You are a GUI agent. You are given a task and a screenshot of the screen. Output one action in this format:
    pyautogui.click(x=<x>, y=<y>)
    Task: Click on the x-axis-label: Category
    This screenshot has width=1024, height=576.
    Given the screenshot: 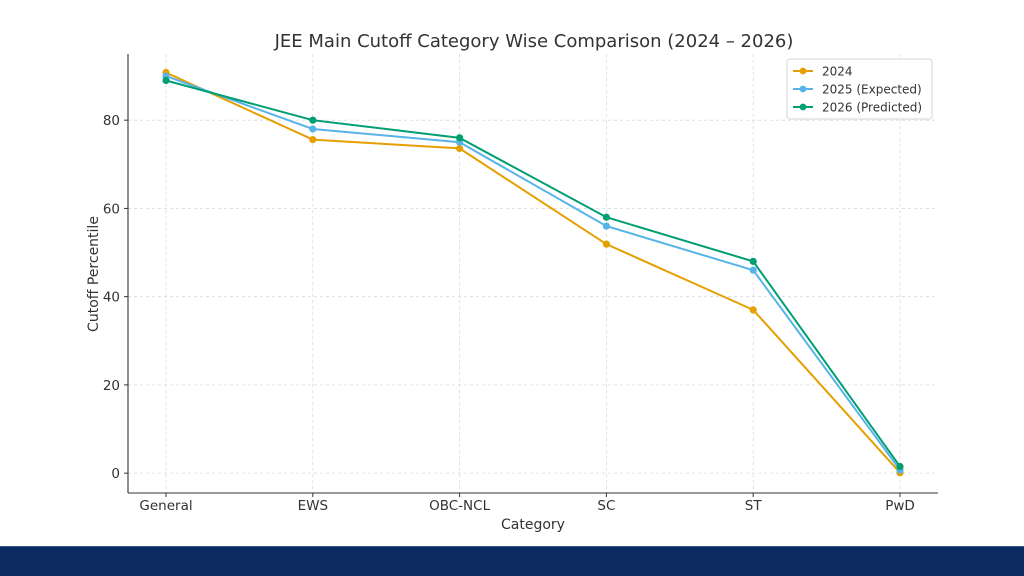 What is the action you would take?
    pyautogui.click(x=533, y=525)
    